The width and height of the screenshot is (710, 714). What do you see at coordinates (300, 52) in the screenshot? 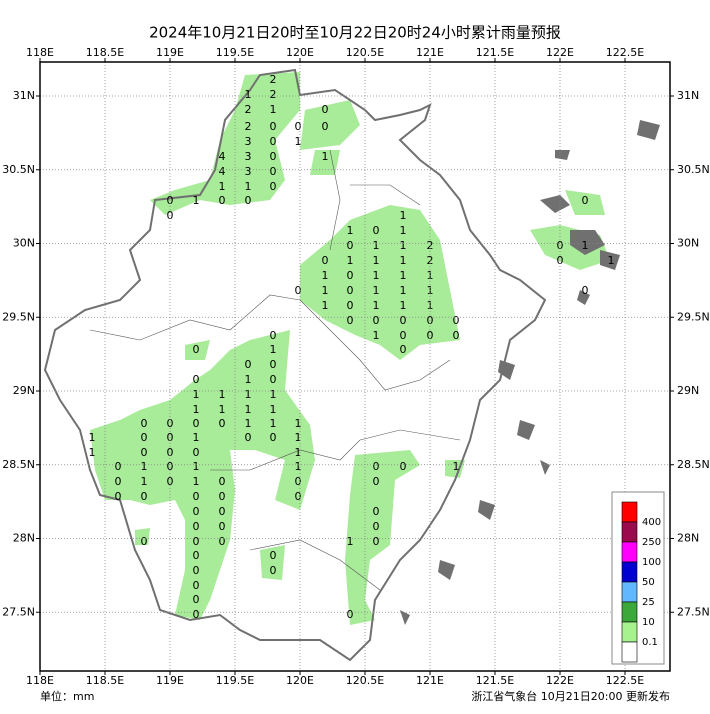
I see `x-tick-label: 120E` at bounding box center [300, 52].